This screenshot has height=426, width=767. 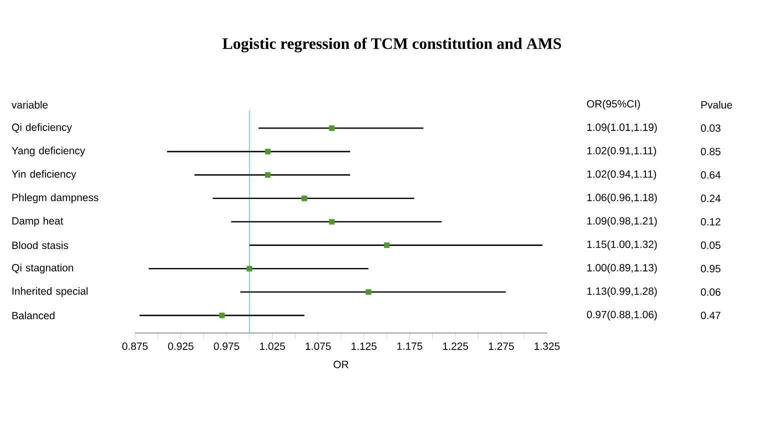 What do you see at coordinates (392, 45) in the screenshot?
I see `chart-title: Logistic regression of TCM constitution and AMS` at bounding box center [392, 45].